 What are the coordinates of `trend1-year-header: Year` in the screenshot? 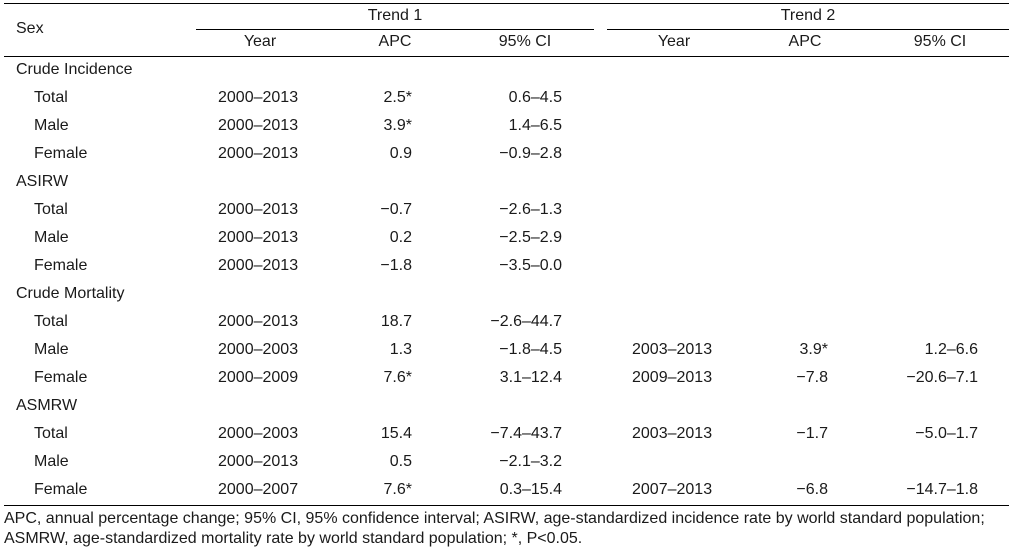 It's located at (260, 41).